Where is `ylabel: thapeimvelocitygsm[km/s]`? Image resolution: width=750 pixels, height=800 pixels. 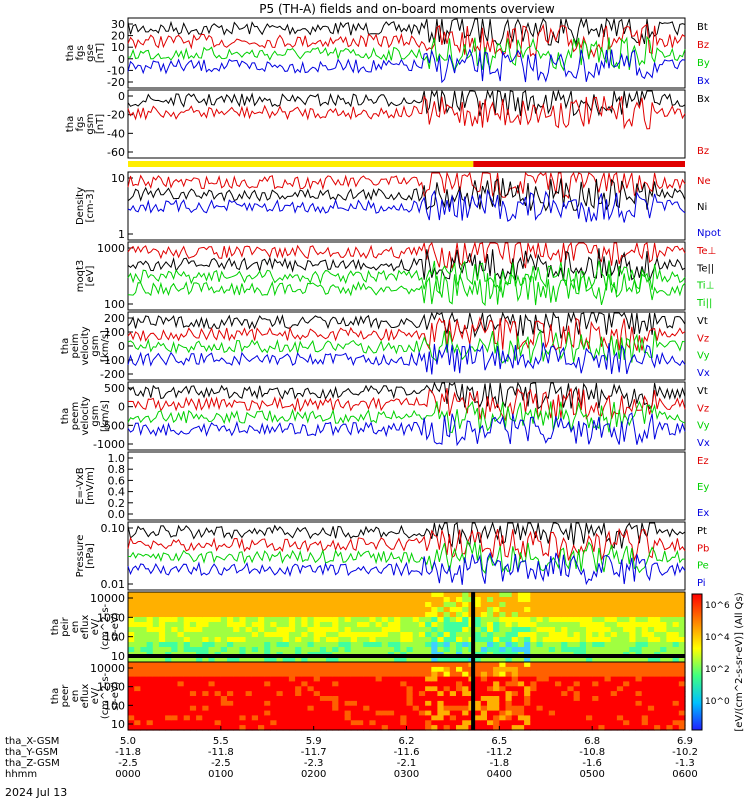 ylabel: thapeimvelocitygsm[km/s] is located at coordinates (85, 345).